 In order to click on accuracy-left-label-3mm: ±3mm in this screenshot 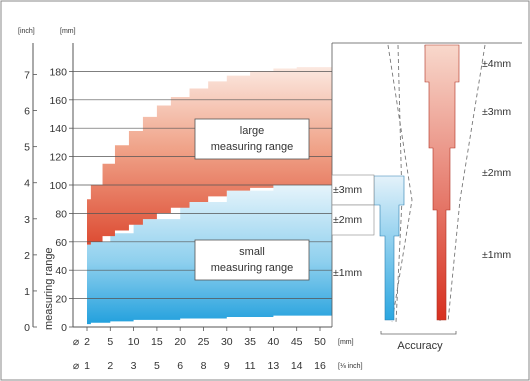, I will do `click(347, 190)`.